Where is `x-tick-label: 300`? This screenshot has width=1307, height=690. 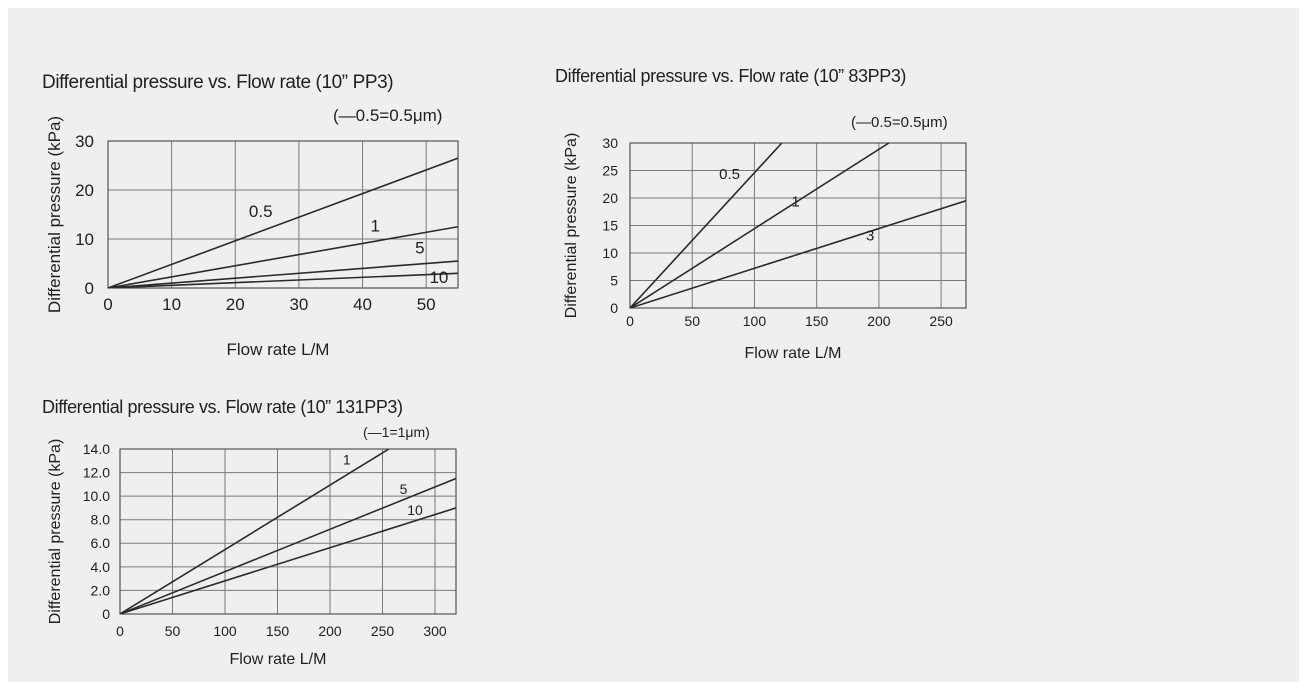 x-tick-label: 300 is located at coordinates (435, 631).